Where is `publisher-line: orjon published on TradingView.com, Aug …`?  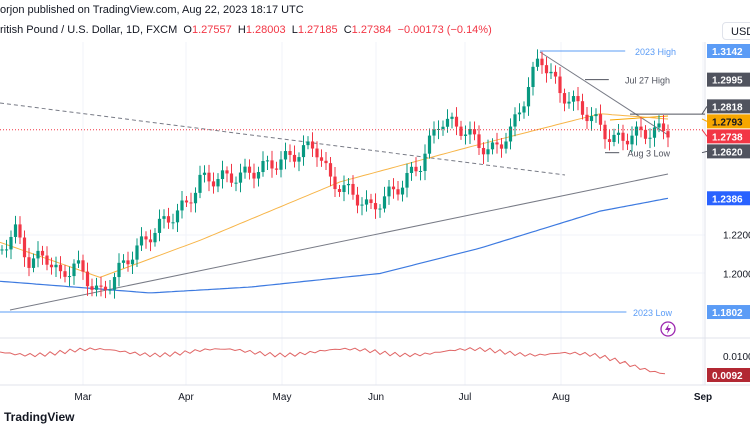
publisher-line: orjon published on TradingView.com, Aug … is located at coordinates (152, 10).